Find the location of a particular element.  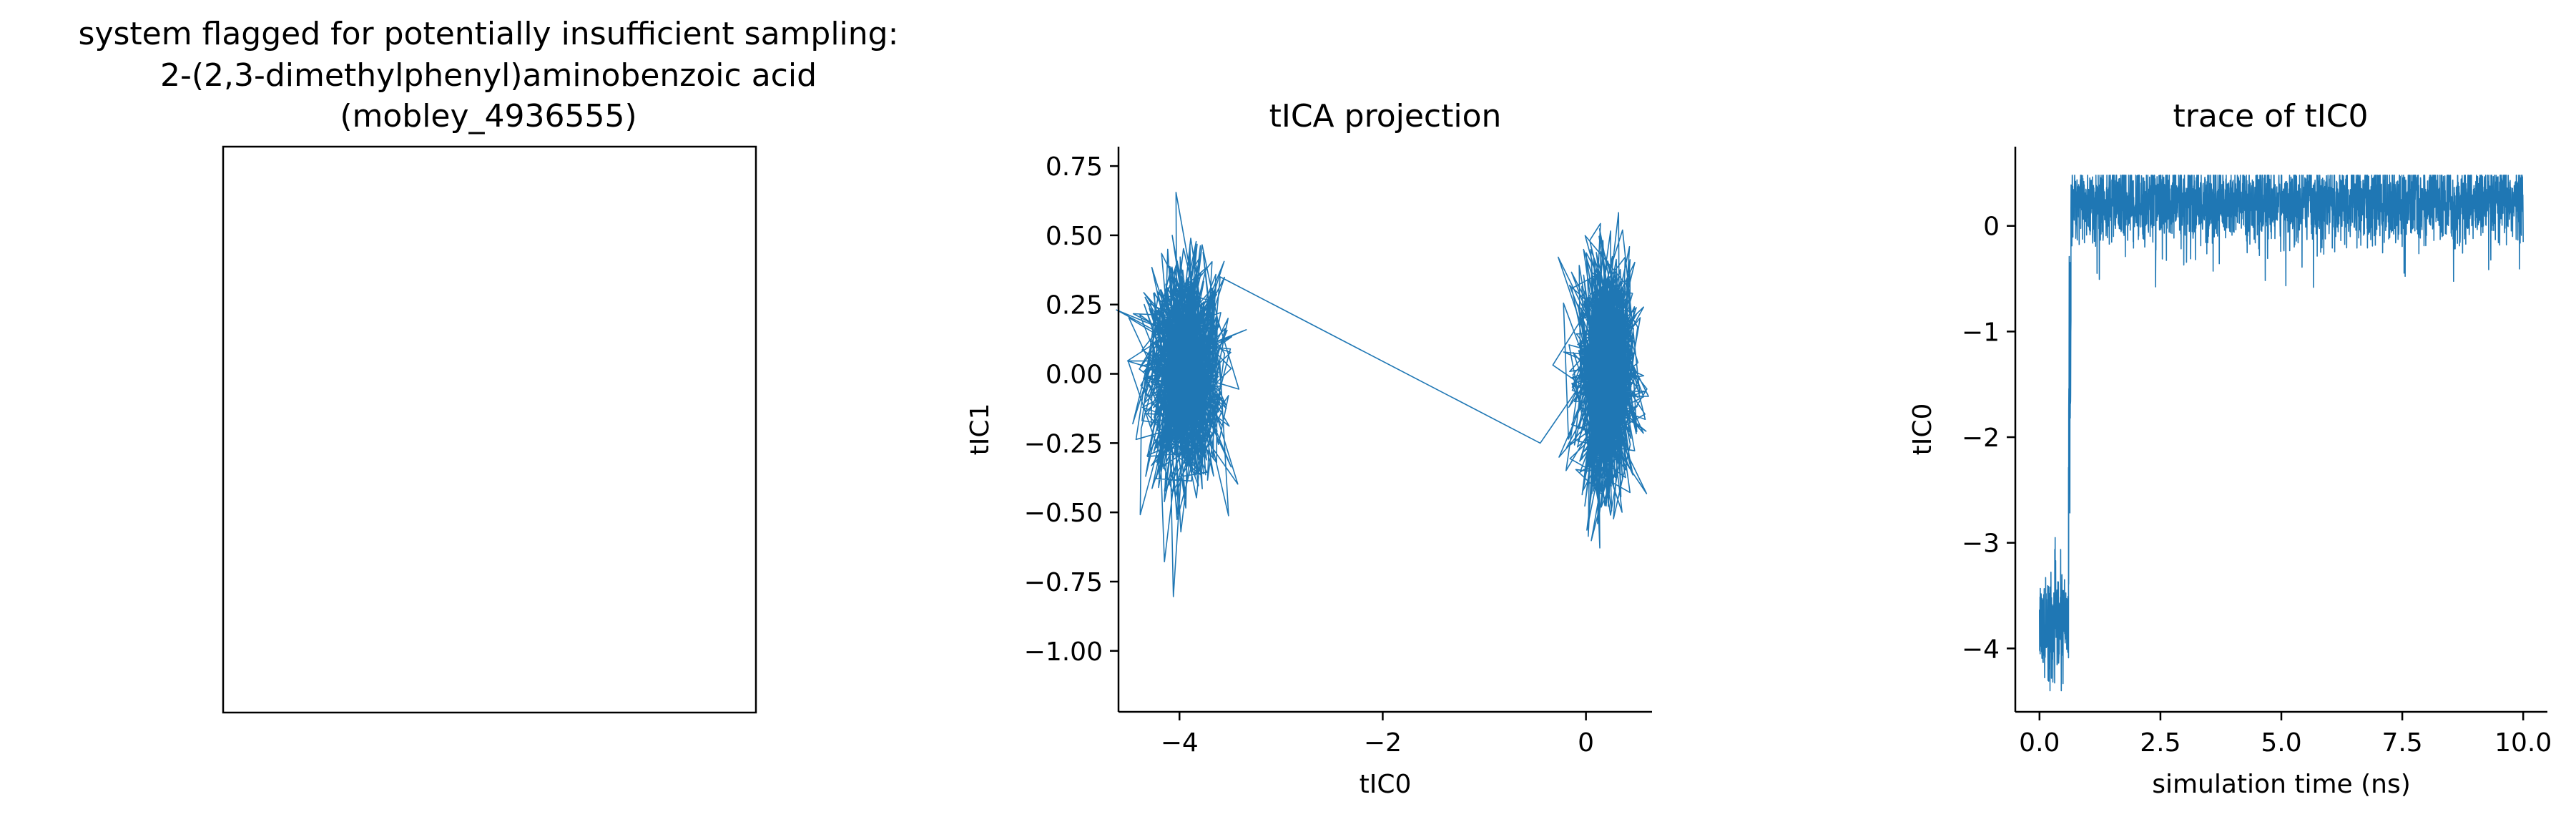

trace-ytick-label: 0 is located at coordinates (1992, 227).